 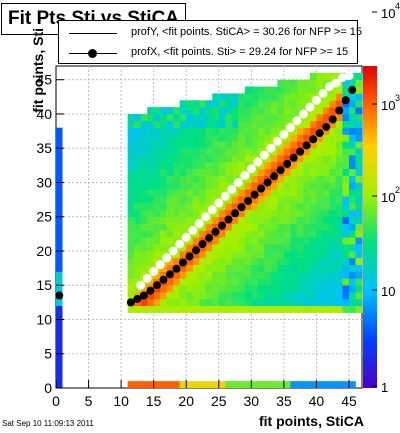 What do you see at coordinates (44, 217) in the screenshot?
I see `y-tick-label: 25` at bounding box center [44, 217].